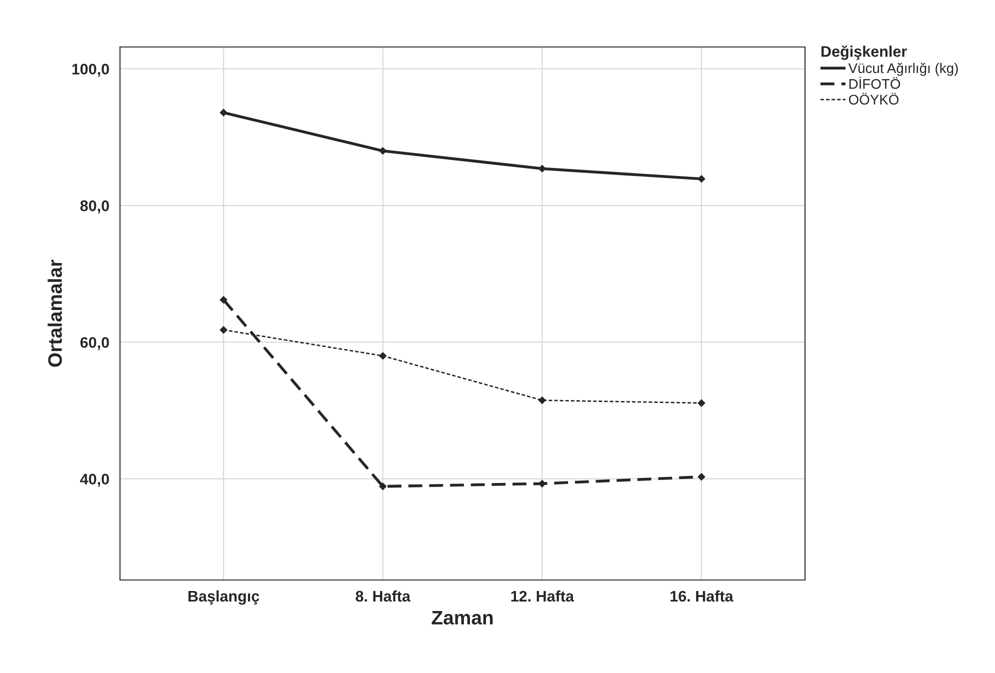 Image resolution: width=995 pixels, height=673 pixels. What do you see at coordinates (224, 597) in the screenshot?
I see `x-tick-label: Başlangıç` at bounding box center [224, 597].